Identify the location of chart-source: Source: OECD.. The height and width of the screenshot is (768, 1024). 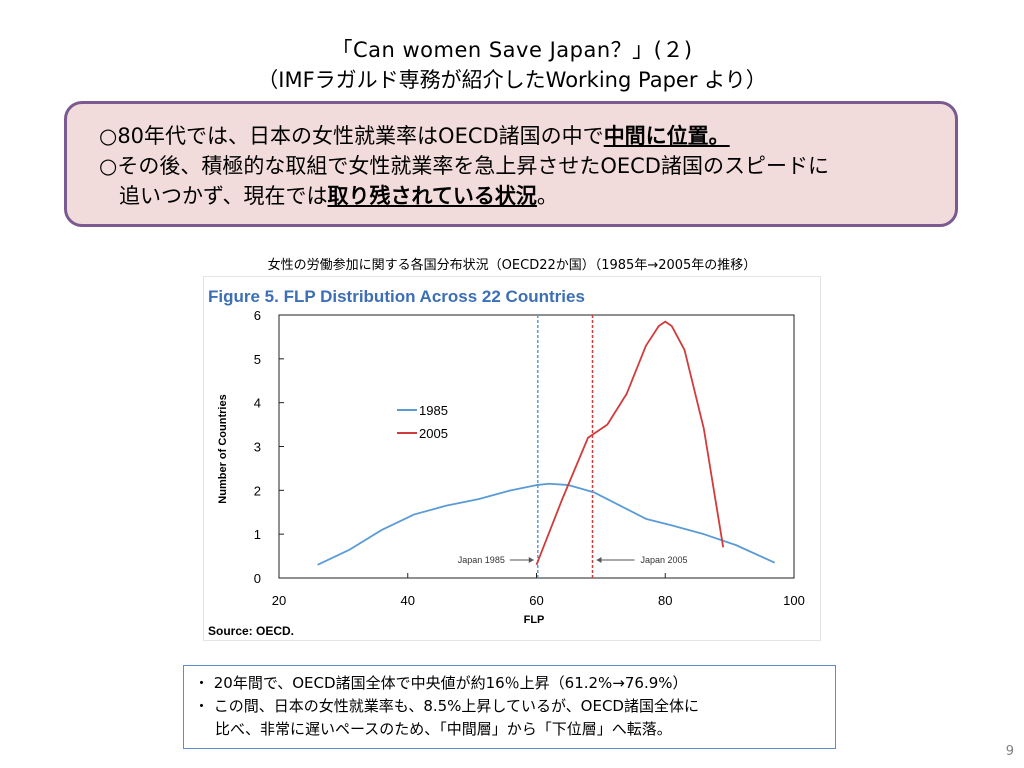
(251, 631).